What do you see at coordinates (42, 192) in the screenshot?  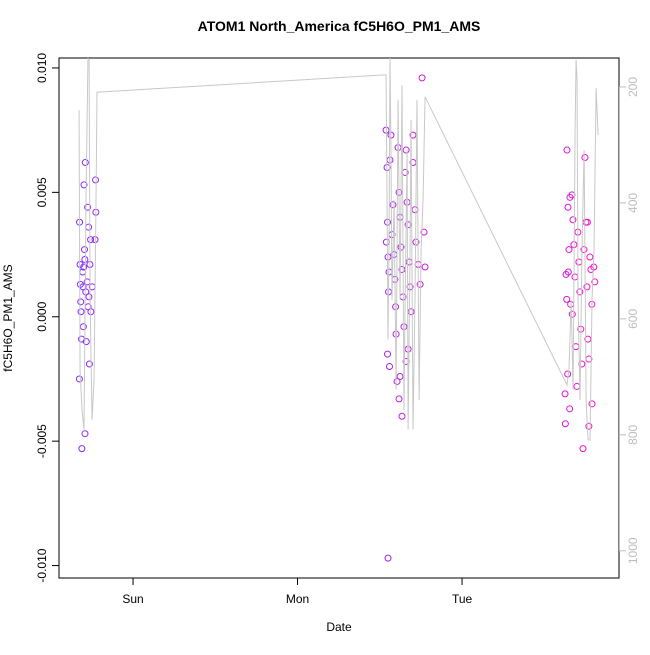 I see `y-tick-label: 0.005` at bounding box center [42, 192].